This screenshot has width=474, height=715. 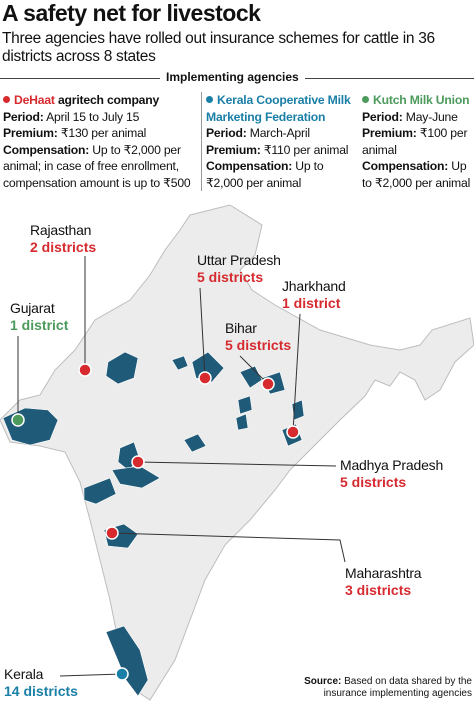 I want to click on field: Period: March-April, so click(x=284, y=133).